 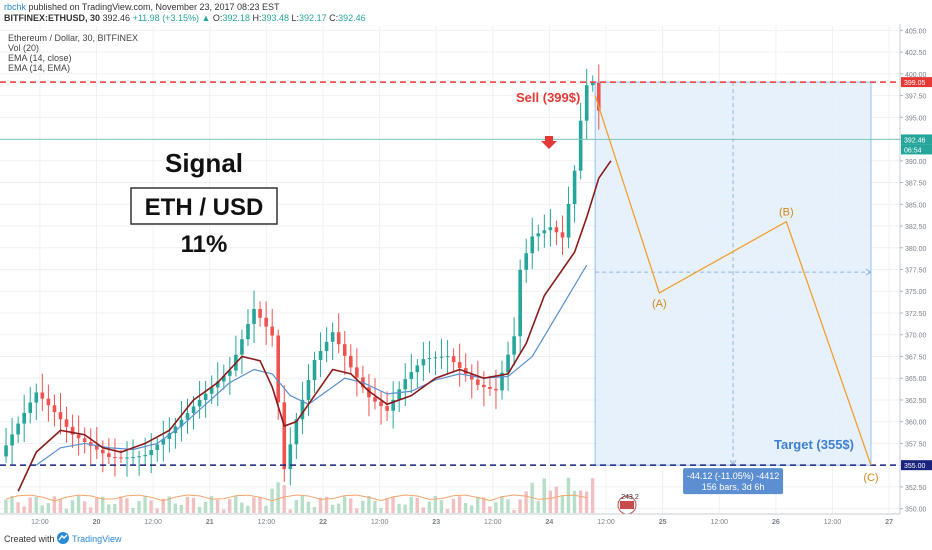 What do you see at coordinates (296, 498) in the screenshot?
I see `volume-ma-line` at bounding box center [296, 498].